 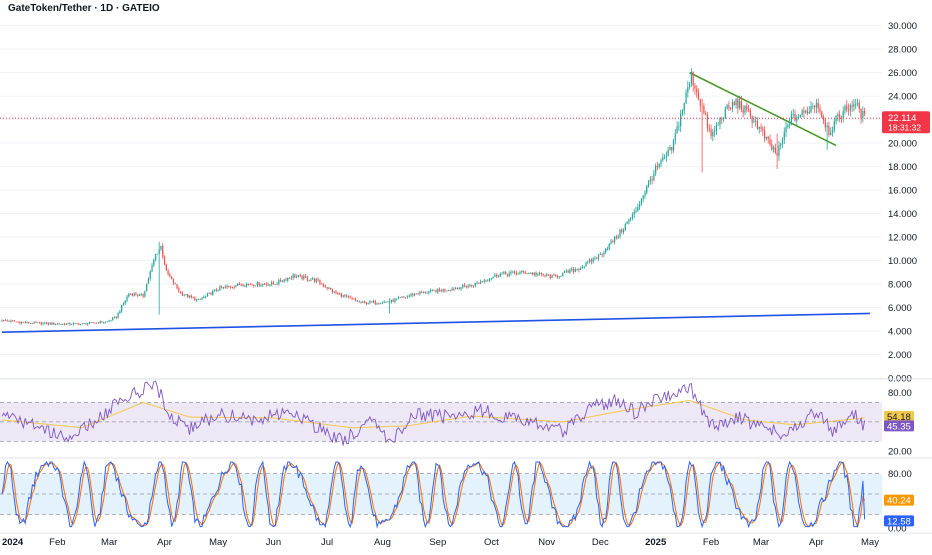 What do you see at coordinates (57, 542) in the screenshot?
I see `time-axis-tick: Feb` at bounding box center [57, 542].